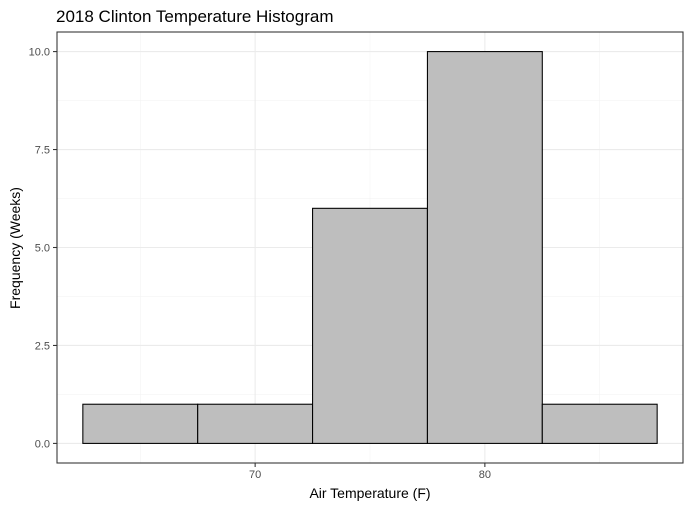 The width and height of the screenshot is (691, 508). What do you see at coordinates (42, 151) in the screenshot?
I see `y-tick-label: 7.5` at bounding box center [42, 151].